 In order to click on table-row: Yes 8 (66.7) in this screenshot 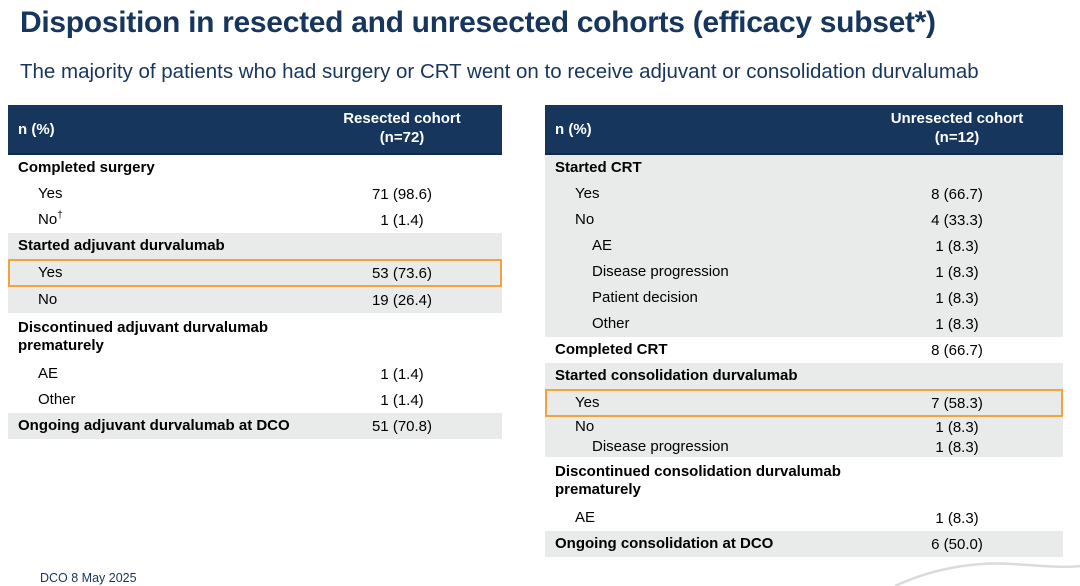, I will do `click(804, 194)`.